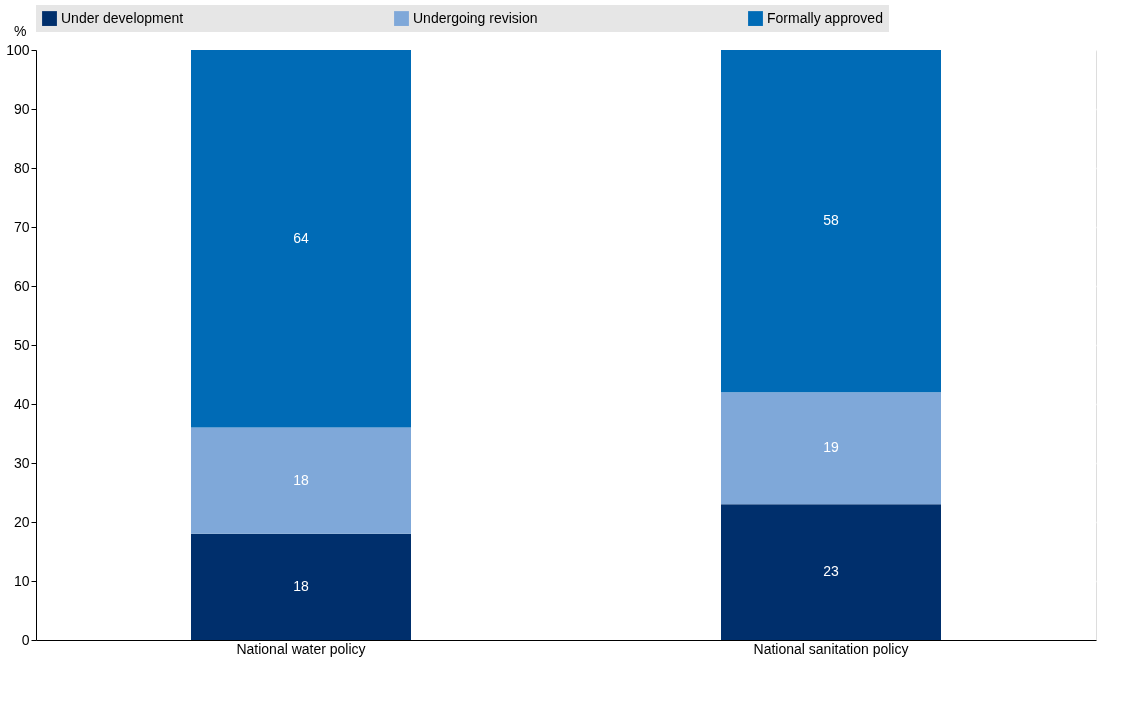 The height and width of the screenshot is (725, 1136). I want to click on data-label: 19, so click(831, 447).